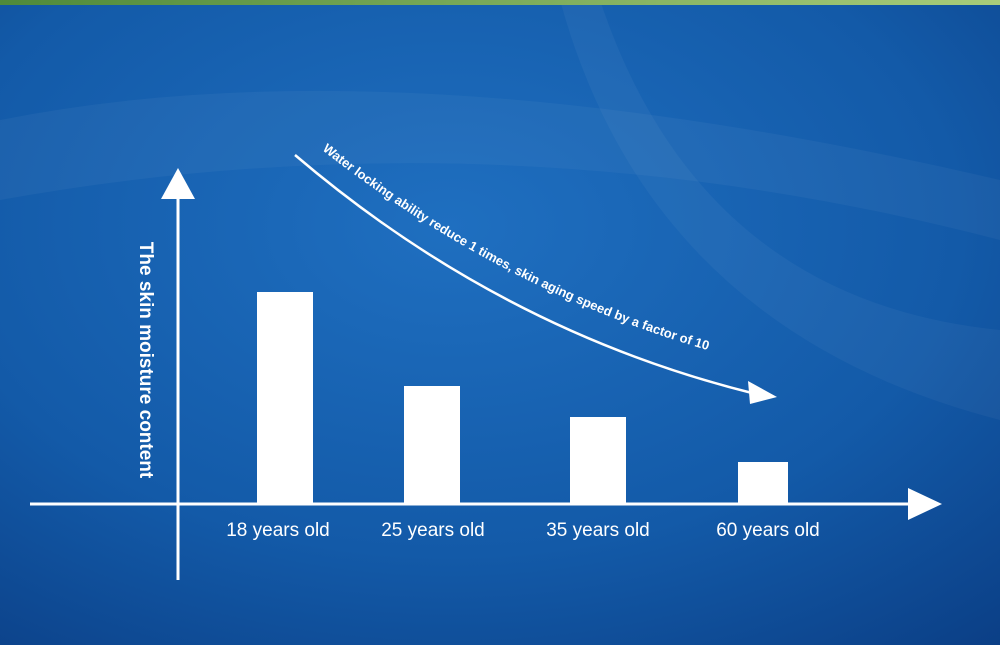  I want to click on y-axis-title: The skin moisture content, so click(145, 360).